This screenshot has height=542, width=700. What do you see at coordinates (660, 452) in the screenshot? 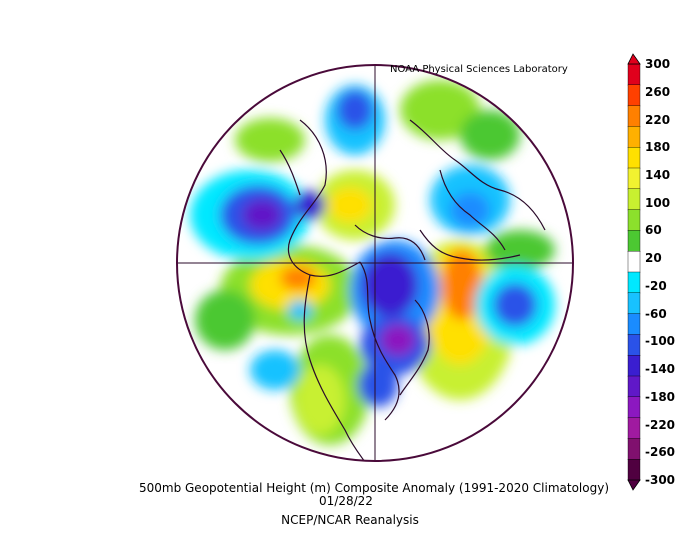
I see `colorbar-label: -260` at bounding box center [660, 452].